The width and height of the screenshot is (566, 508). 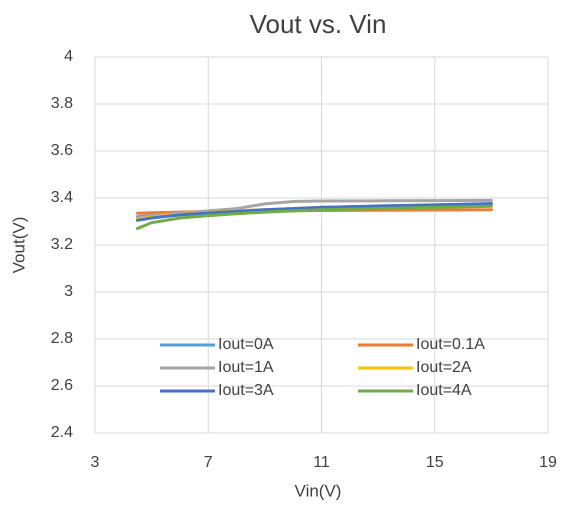 What do you see at coordinates (246, 390) in the screenshot?
I see `legend-label: Iout=3A` at bounding box center [246, 390].